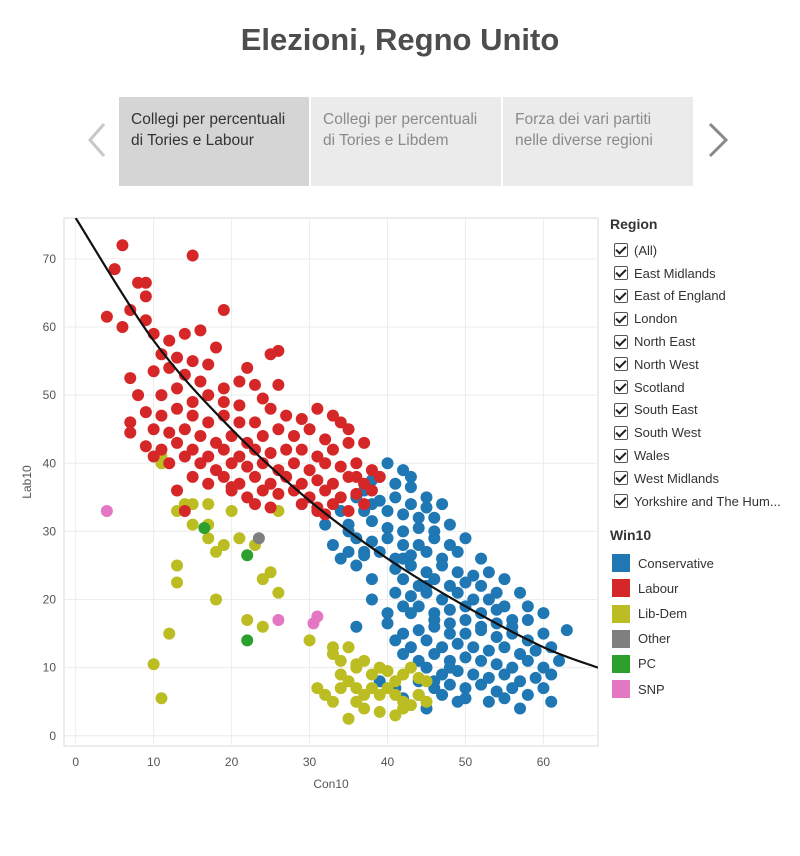 This screenshot has width=800, height=856. Describe the element at coordinates (705, 250) in the screenshot. I see `region-filter-item: (All)` at that location.